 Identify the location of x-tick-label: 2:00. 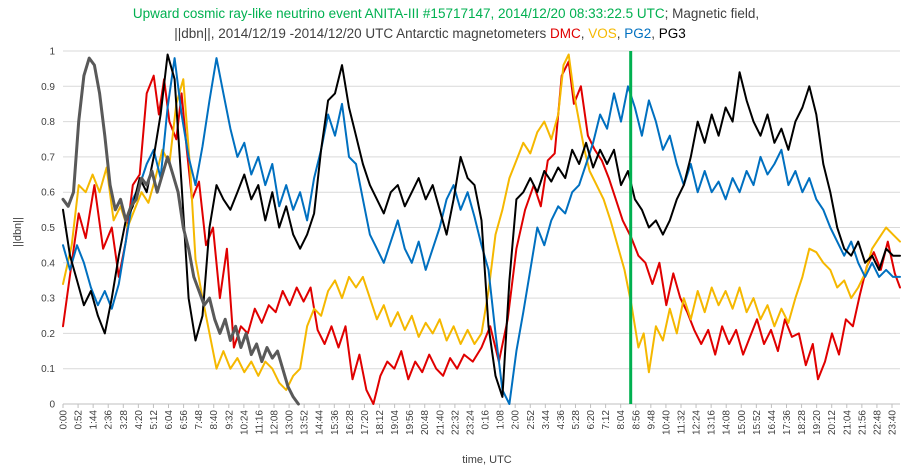
(516, 420).